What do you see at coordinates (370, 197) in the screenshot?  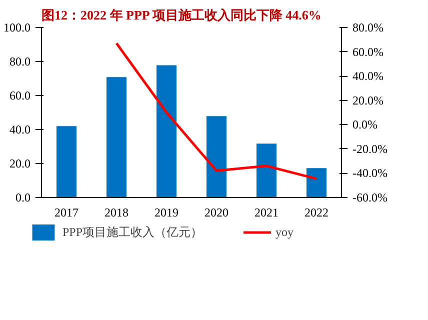 I see `y2-tick-label: -60.0%` at bounding box center [370, 197].